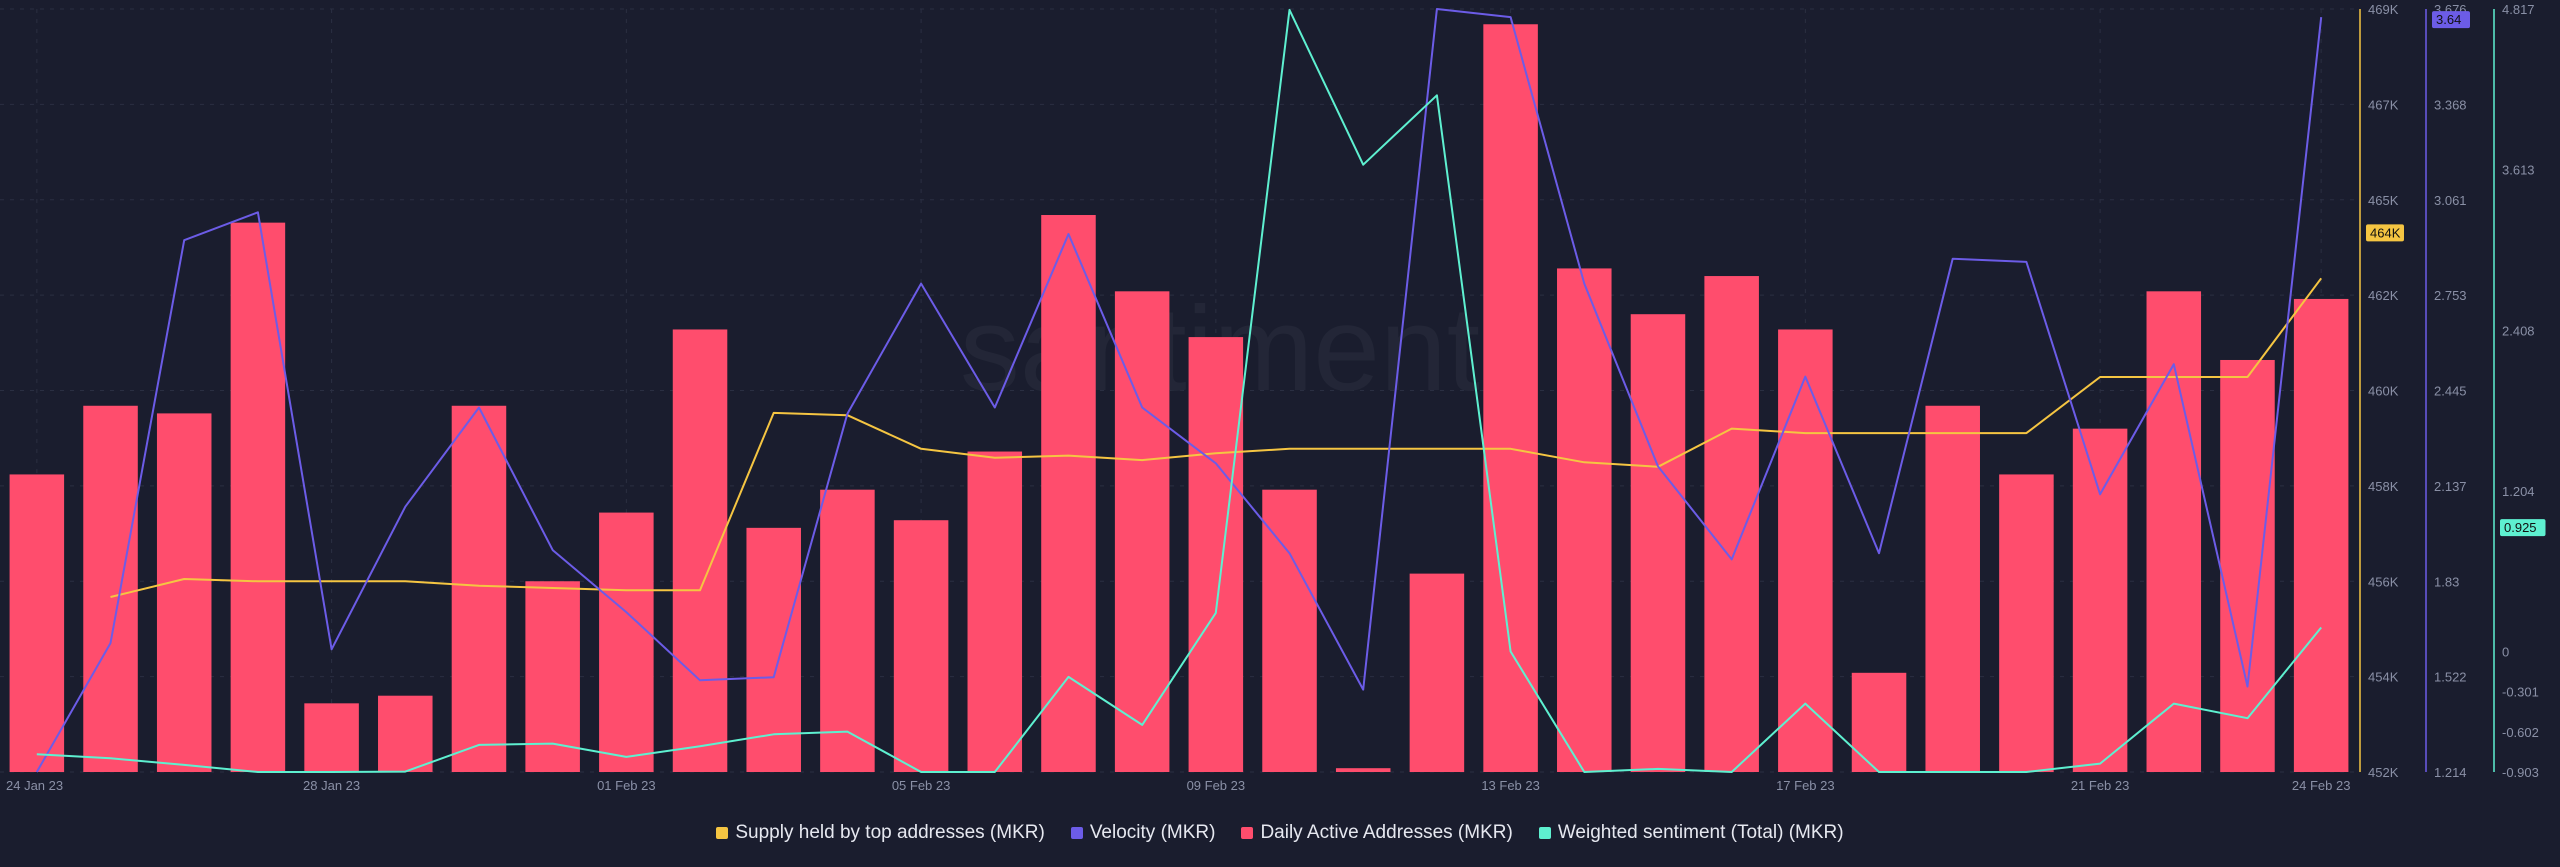  What do you see at coordinates (1386, 832) in the screenshot?
I see `legend-label: Daily Active Addresses (MKR)` at bounding box center [1386, 832].